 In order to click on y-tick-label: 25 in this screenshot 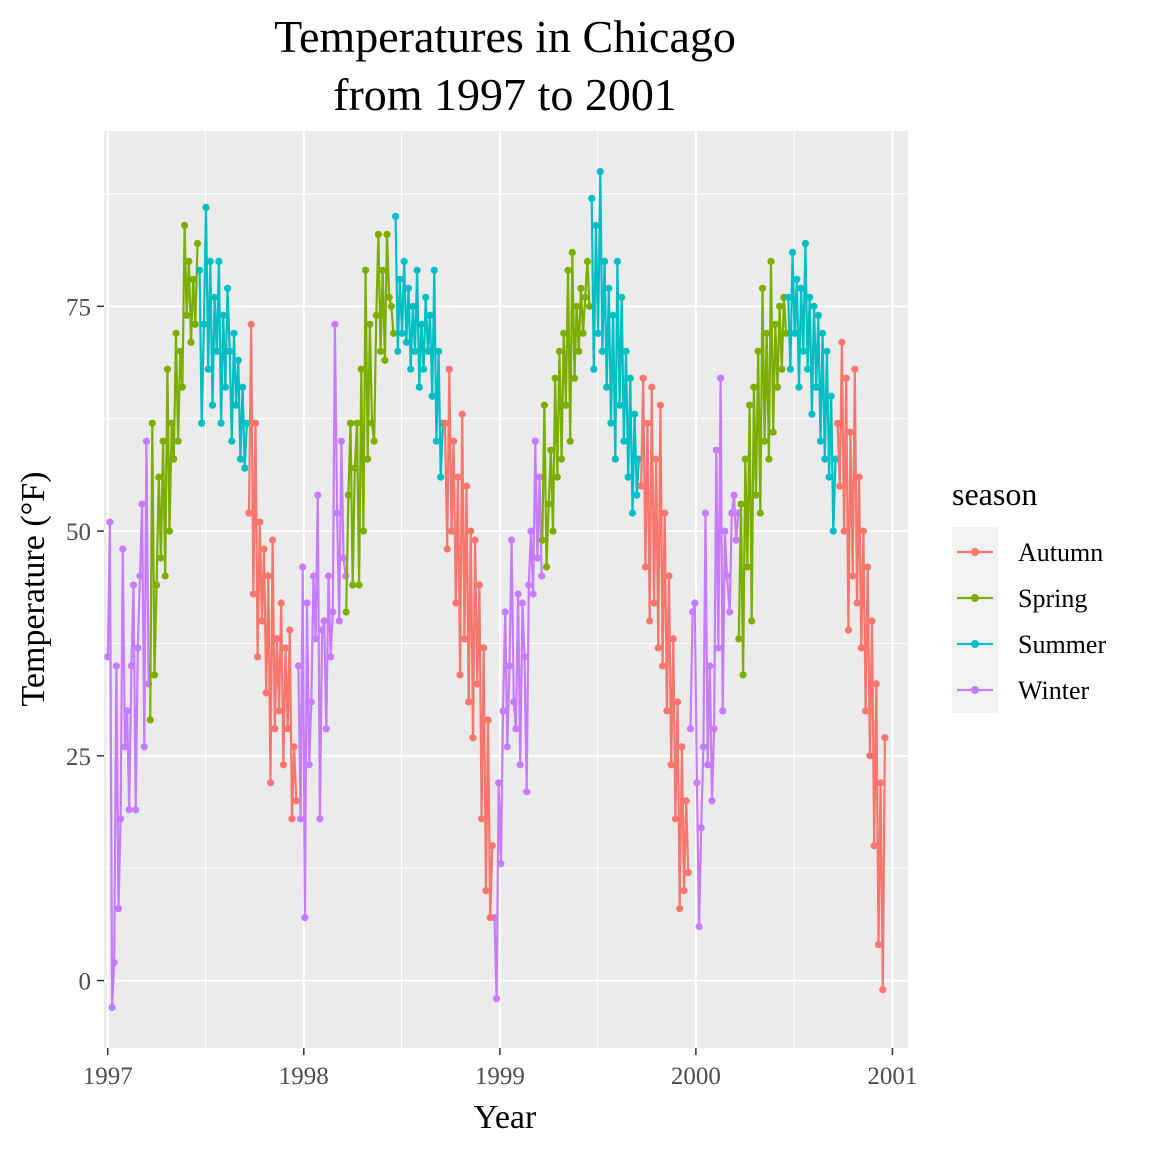, I will do `click(78, 757)`.